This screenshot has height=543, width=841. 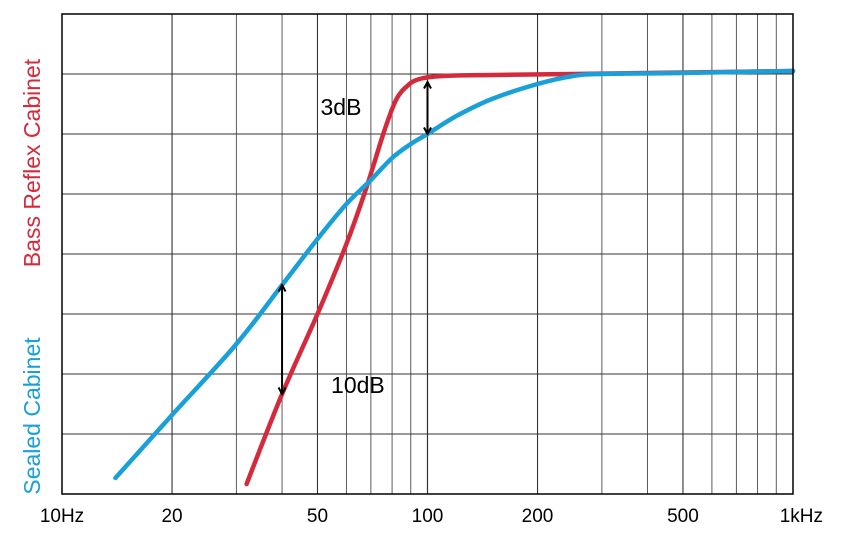 I want to click on y-label-bass-reflex: Bass Reflex Cabinet, so click(x=32, y=162).